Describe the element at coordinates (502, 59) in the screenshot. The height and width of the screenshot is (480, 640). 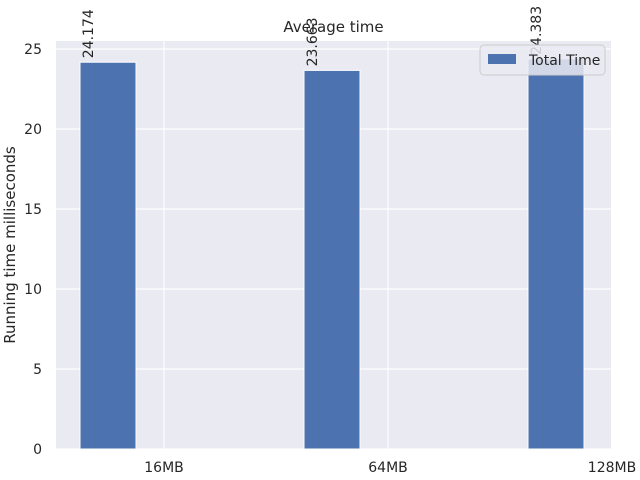
I see `legend-swatch` at that location.